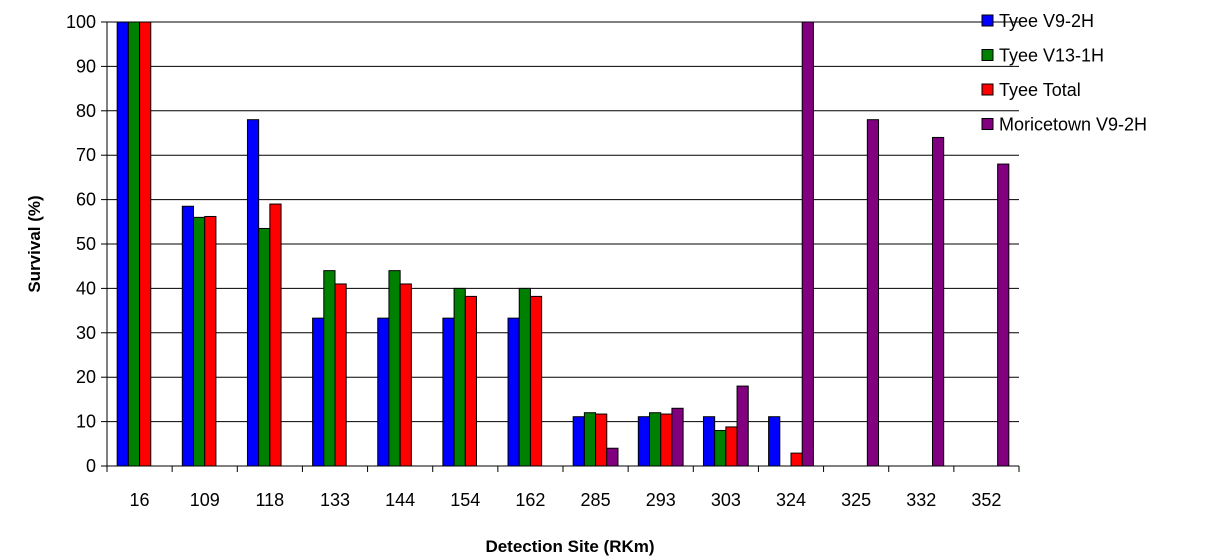  I want to click on legend-item-tyee-v13-1h: Tyee V13-1H, so click(1042, 56).